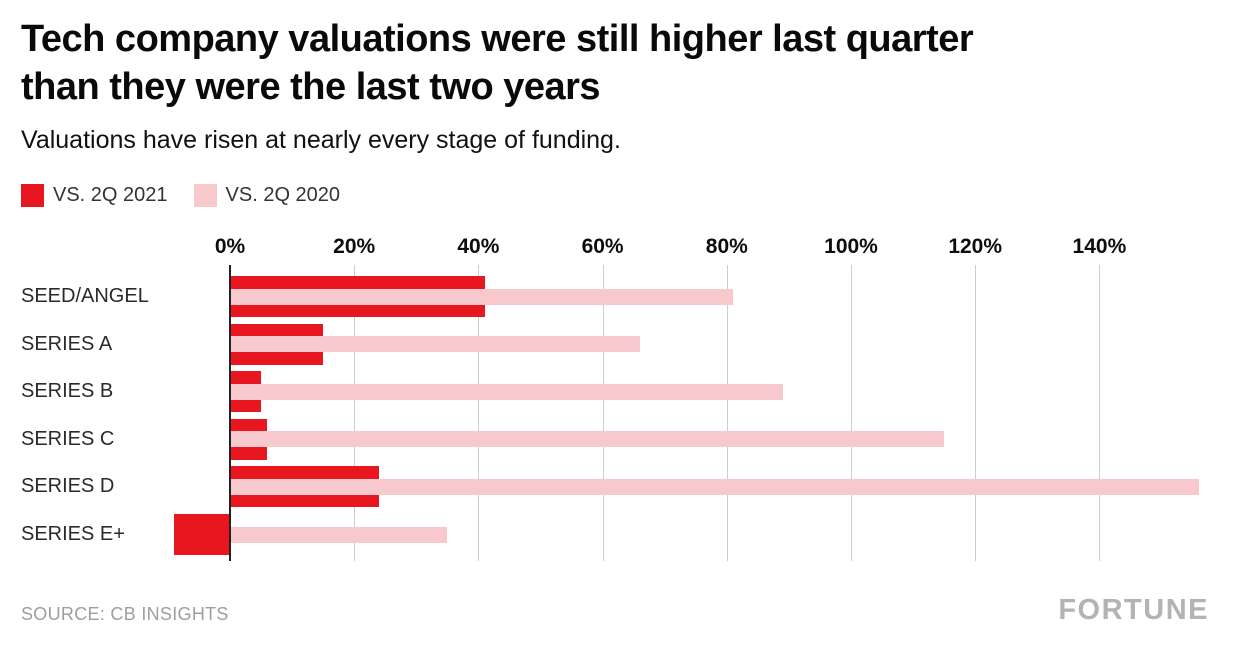 This screenshot has width=1240, height=656. I want to click on zero-axis-line, so click(230, 413).